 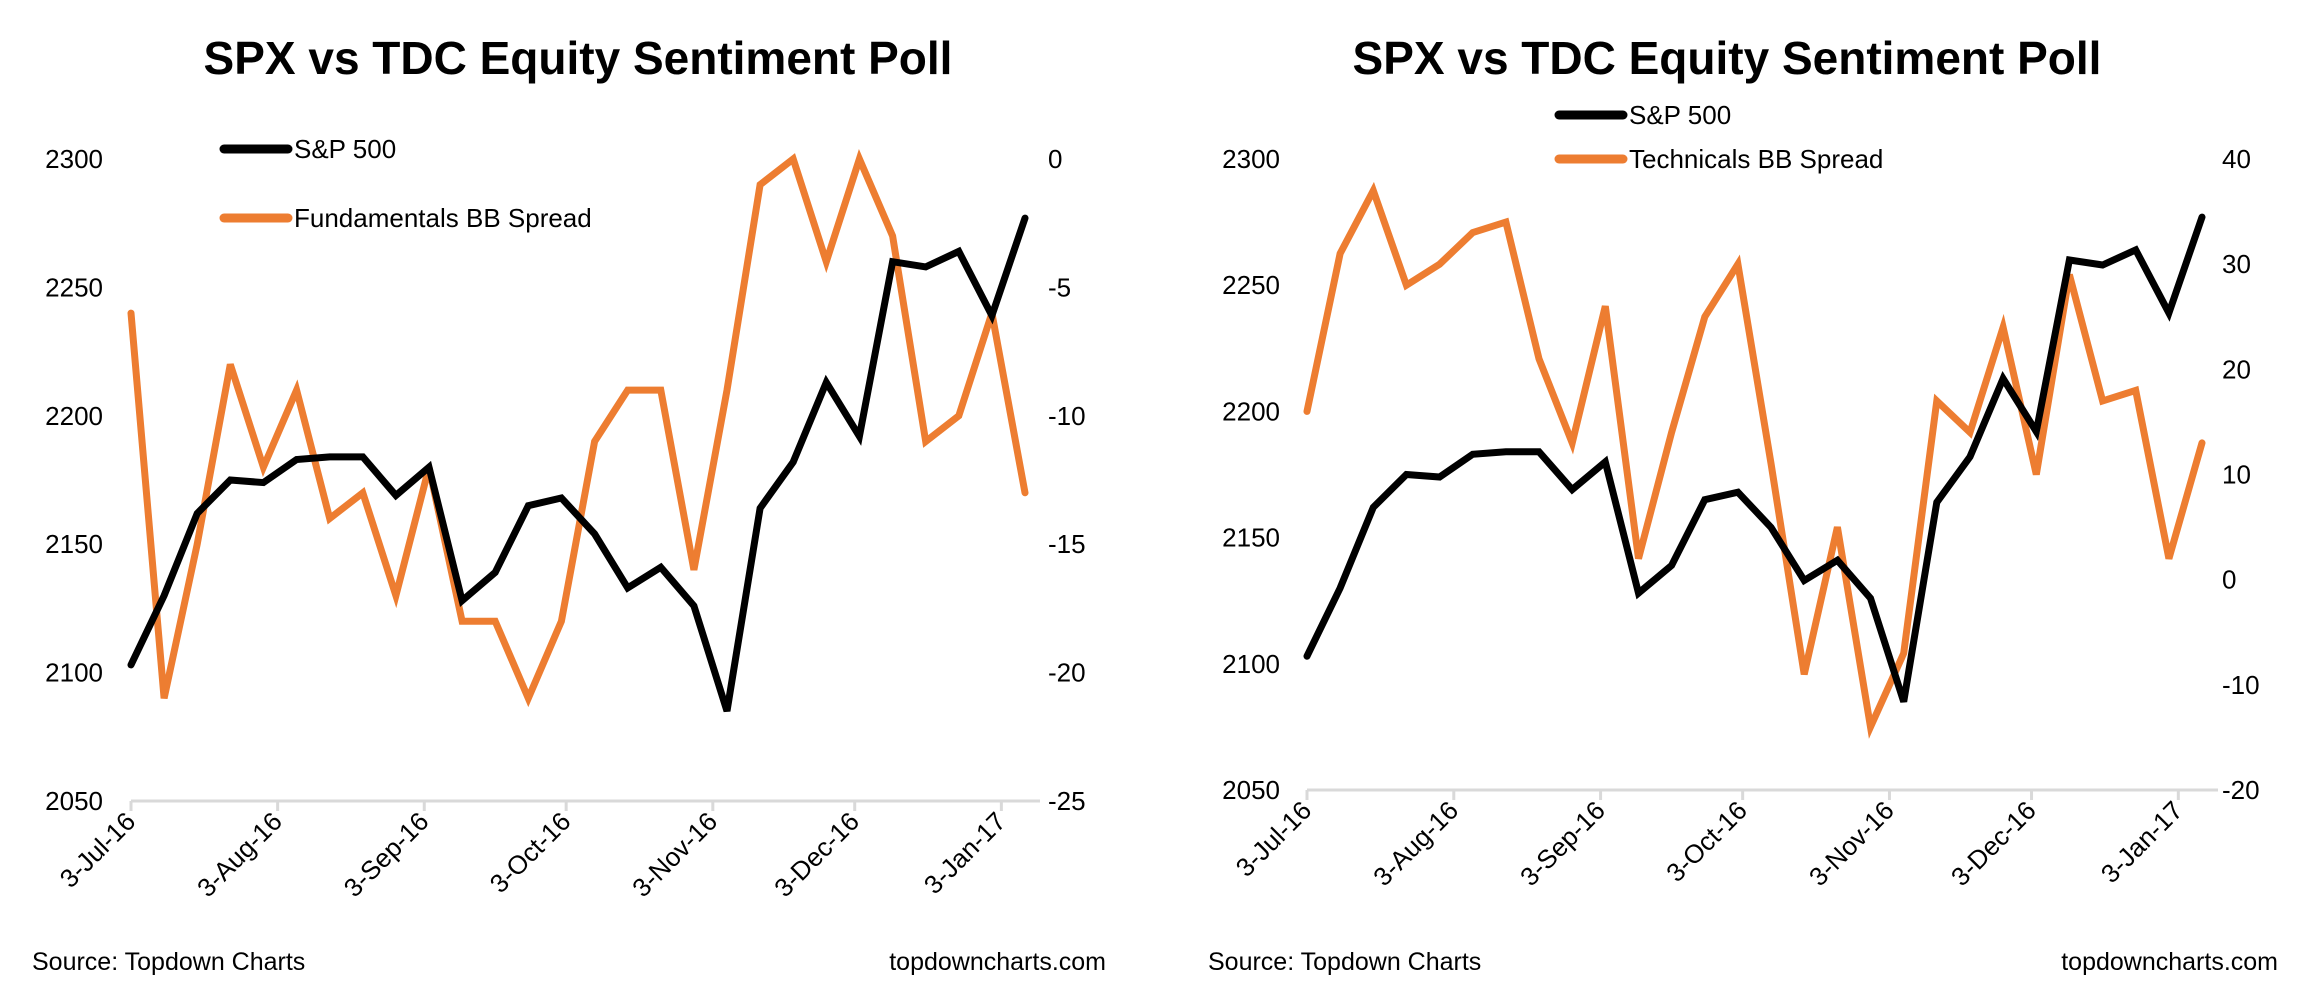 I want to click on y-right-tick-label: -5, so click(x=1059, y=287).